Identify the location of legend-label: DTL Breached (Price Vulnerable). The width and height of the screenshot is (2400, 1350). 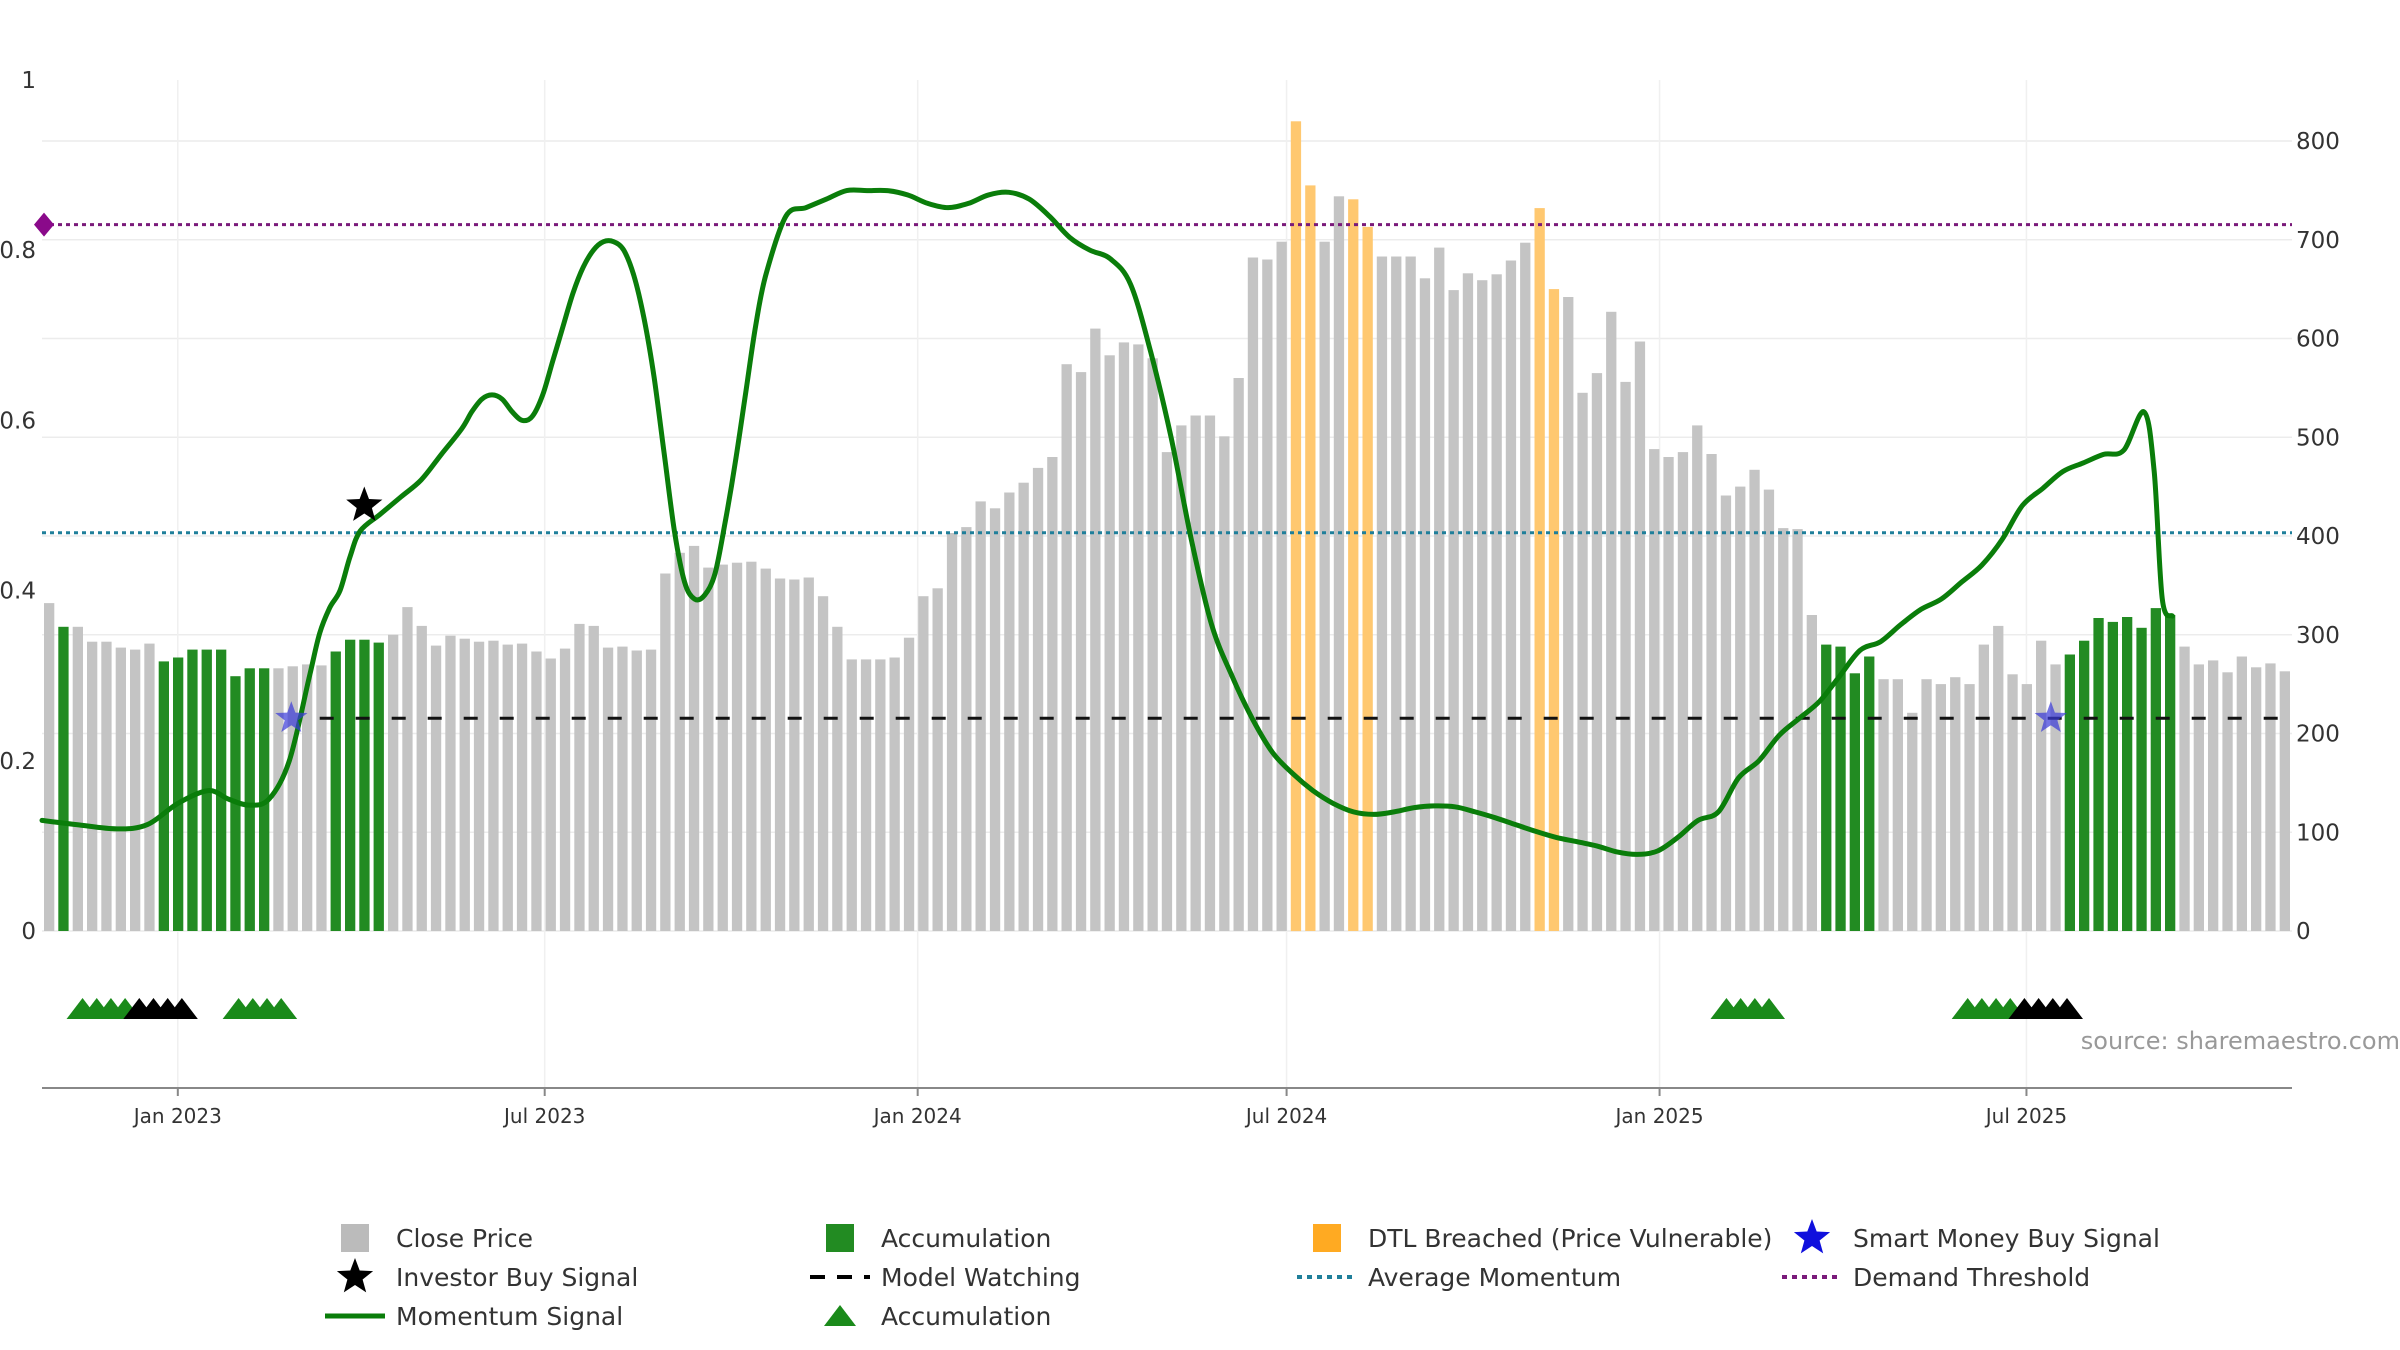
(1570, 1238).